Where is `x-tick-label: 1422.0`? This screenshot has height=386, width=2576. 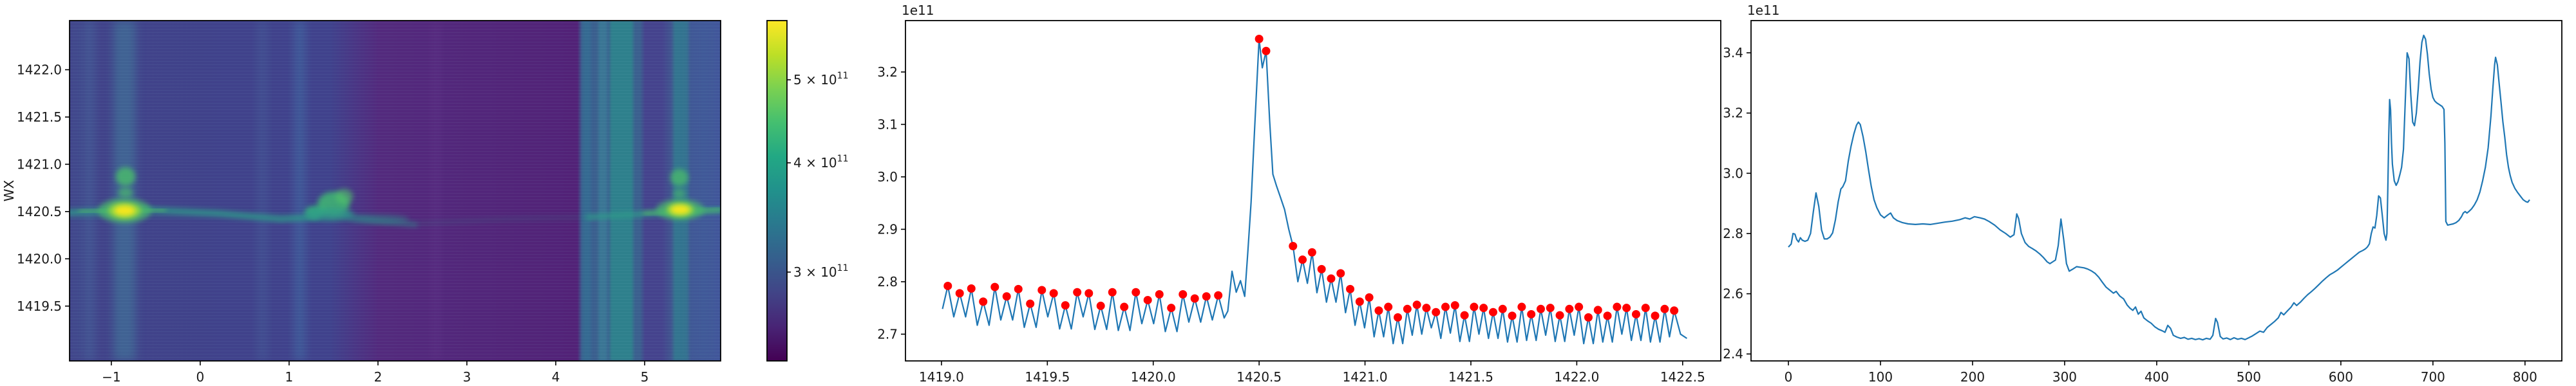 x-tick-label: 1422.0 is located at coordinates (1576, 377).